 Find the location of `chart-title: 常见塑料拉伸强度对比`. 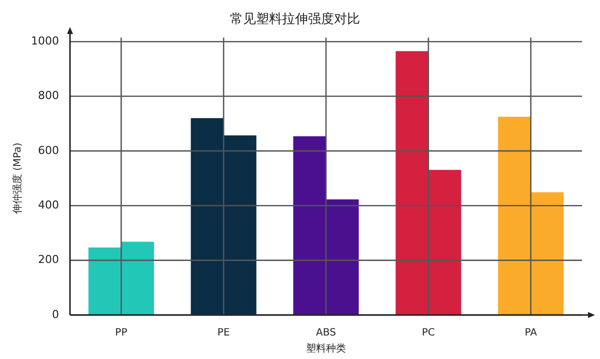

chart-title: 常见塑料拉伸强度对比 is located at coordinates (295, 19).